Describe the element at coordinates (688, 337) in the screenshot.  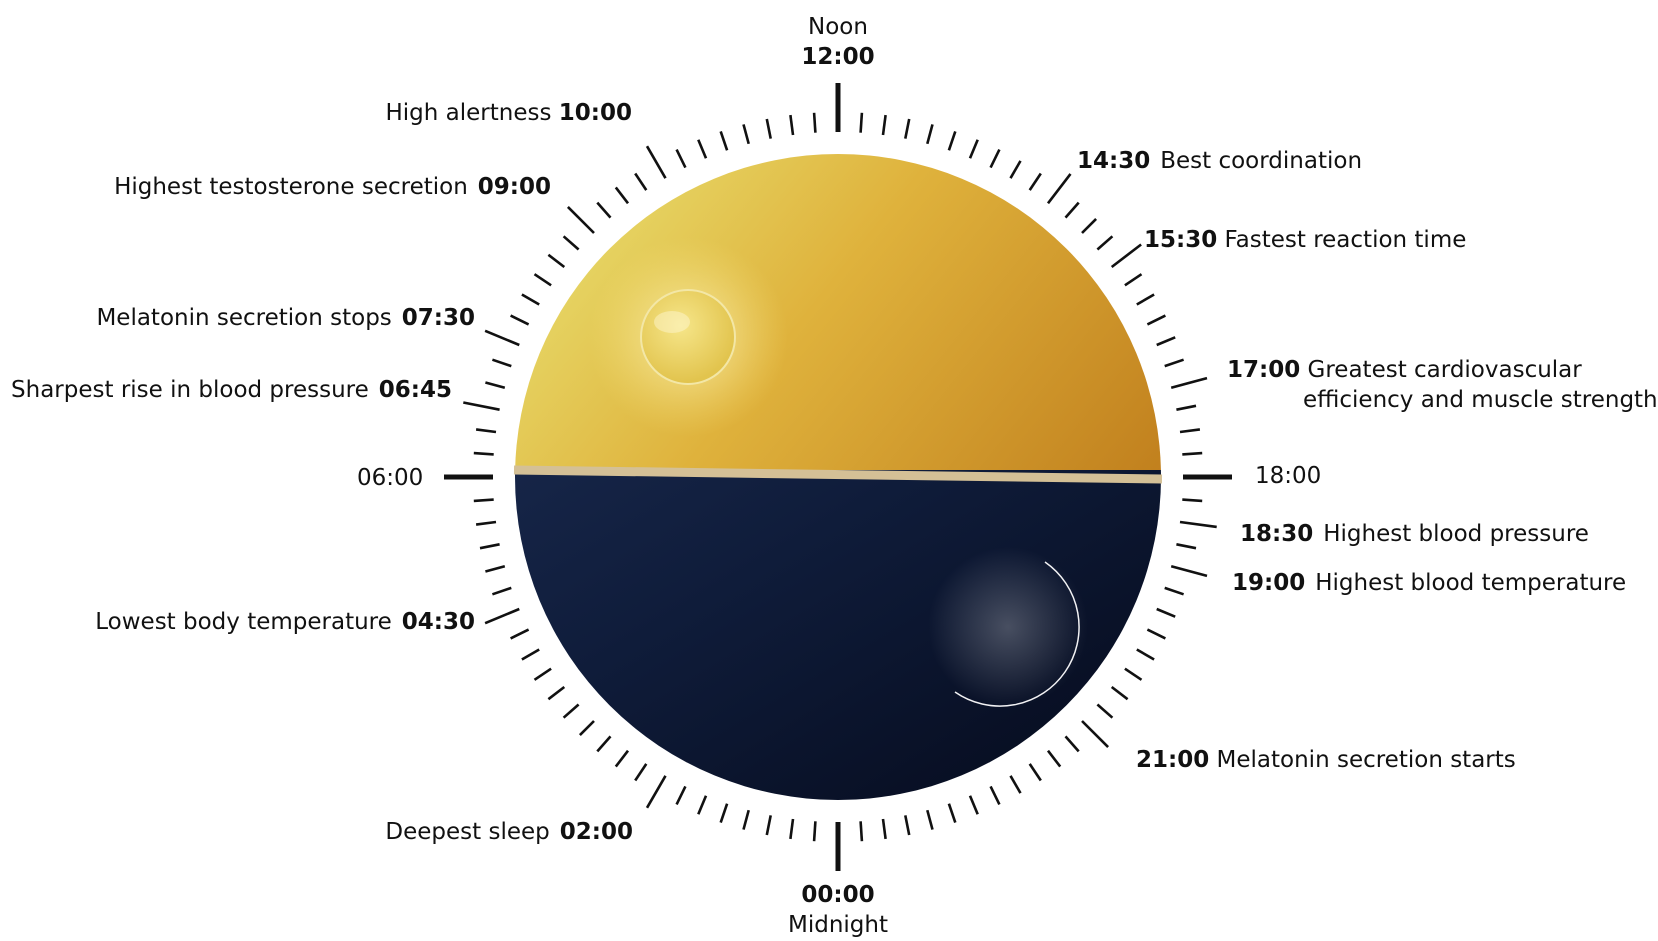
I see `sun-icon` at that location.